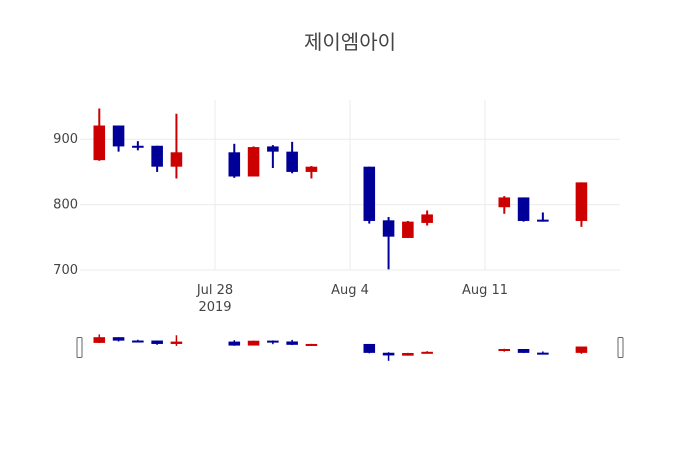 The width and height of the screenshot is (700, 450). I want to click on range-slider, so click(350, 347).